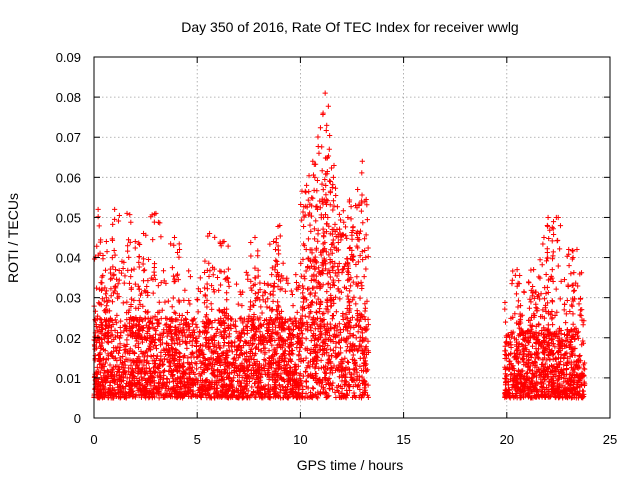 This screenshot has height=480, width=640. Describe the element at coordinates (68, 97) in the screenshot. I see `y-tick-label: 0.08` at that location.